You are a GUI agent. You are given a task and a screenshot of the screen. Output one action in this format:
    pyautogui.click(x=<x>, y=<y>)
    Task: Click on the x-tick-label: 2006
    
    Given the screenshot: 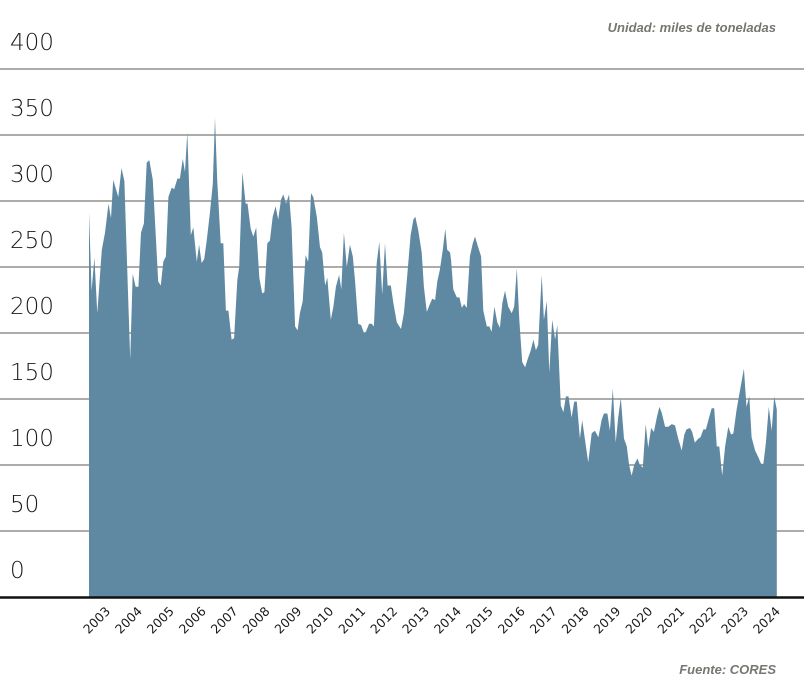 What is the action you would take?
    pyautogui.click(x=192, y=619)
    